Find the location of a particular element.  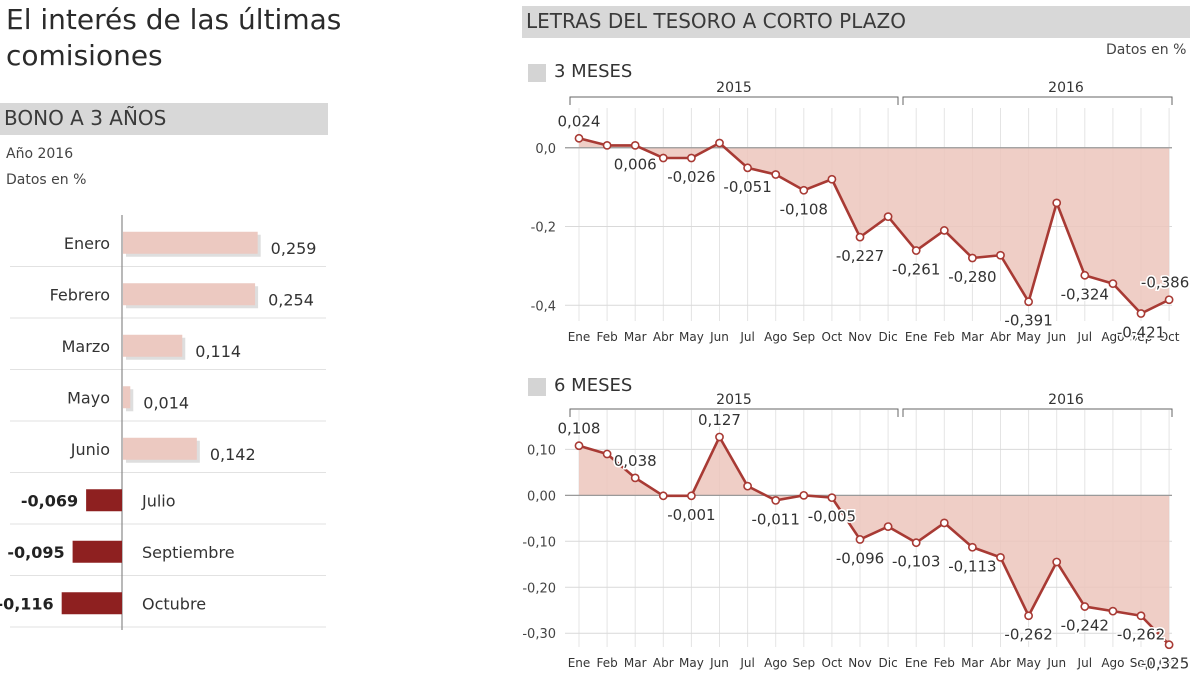

point-label: 0,038 is located at coordinates (635, 461).